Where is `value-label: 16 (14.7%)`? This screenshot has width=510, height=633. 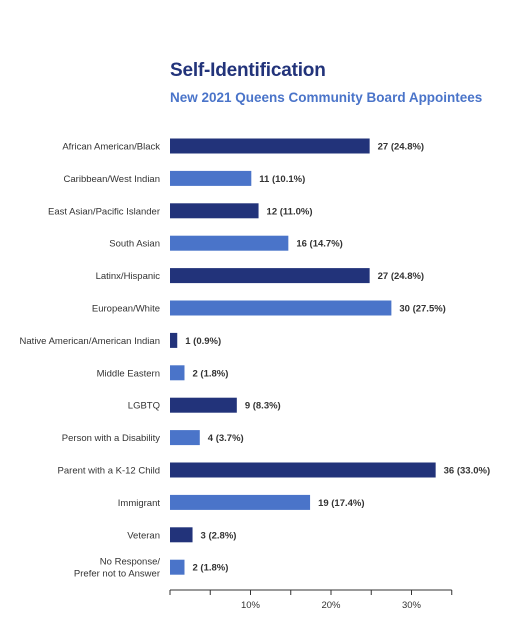
value-label: 16 (14.7%) is located at coordinates (319, 244).